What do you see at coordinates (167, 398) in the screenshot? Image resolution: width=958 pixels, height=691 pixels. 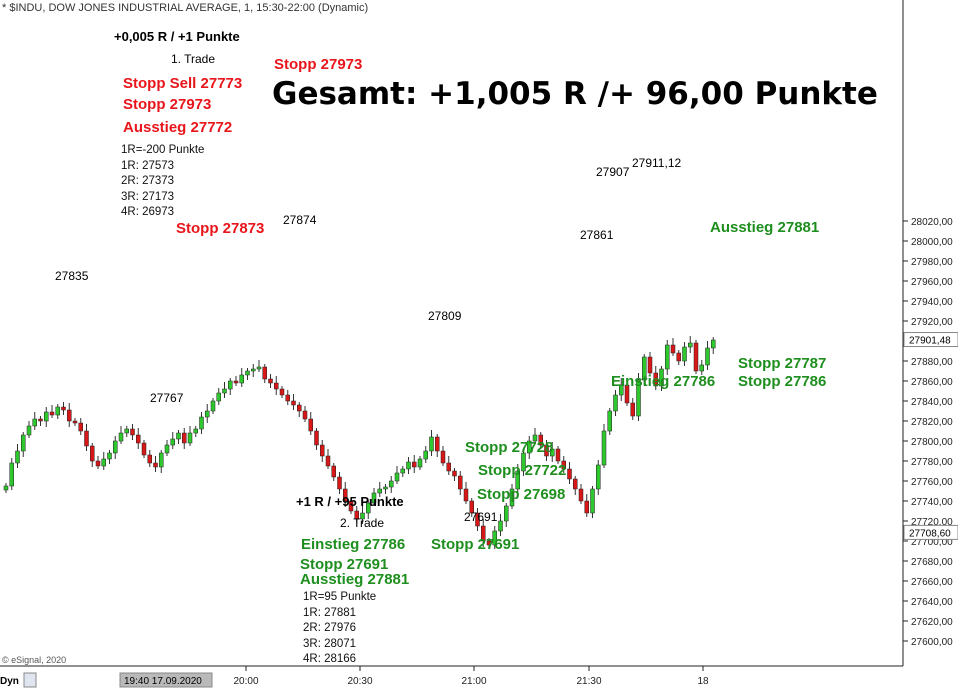 I see `swing-label: 27767` at bounding box center [167, 398].